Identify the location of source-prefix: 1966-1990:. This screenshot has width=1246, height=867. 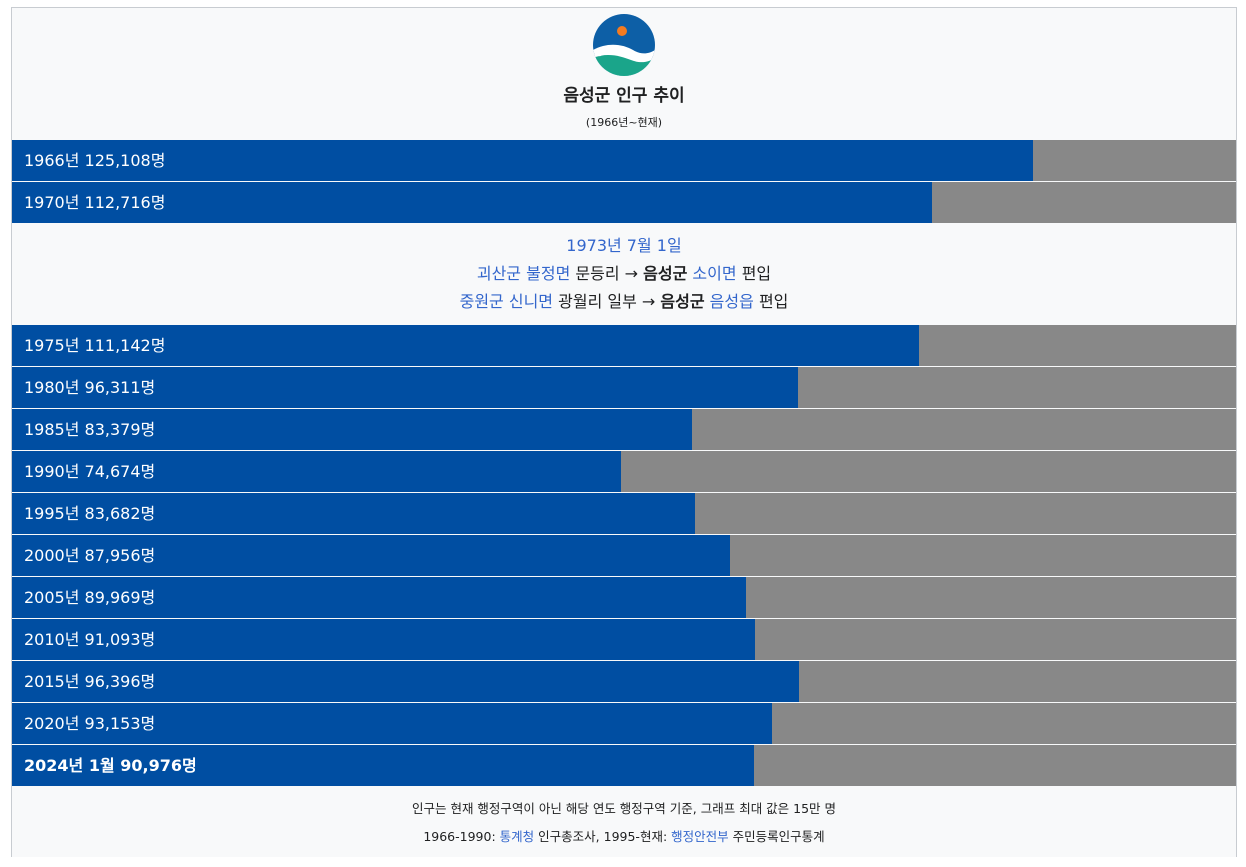
(459, 836).